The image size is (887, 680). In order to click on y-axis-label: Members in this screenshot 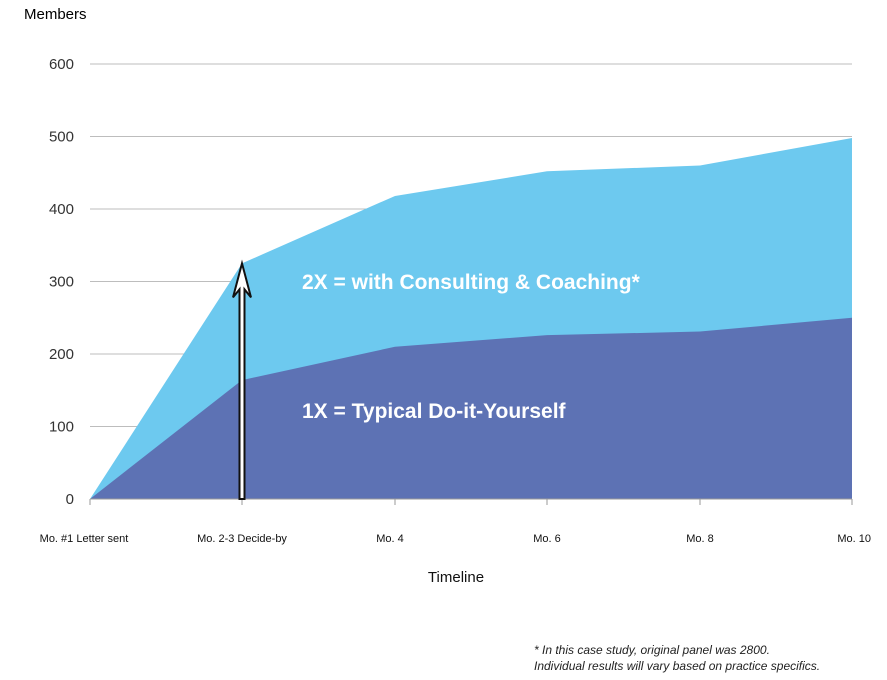, I will do `click(55, 14)`.